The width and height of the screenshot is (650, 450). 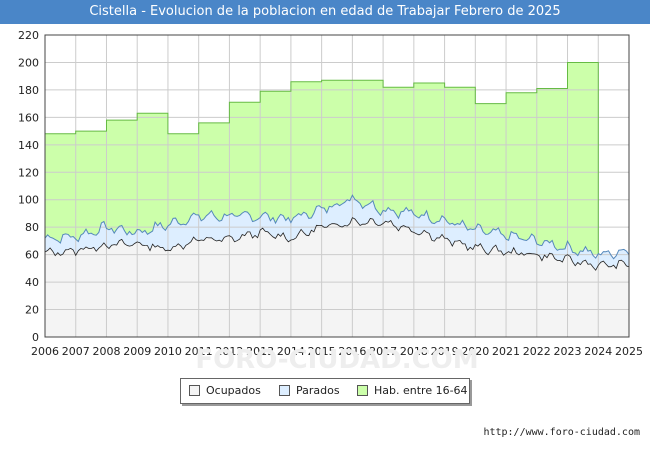 What do you see at coordinates (322, 351) in the screenshot?
I see `x-tick-label: 2015` at bounding box center [322, 351].